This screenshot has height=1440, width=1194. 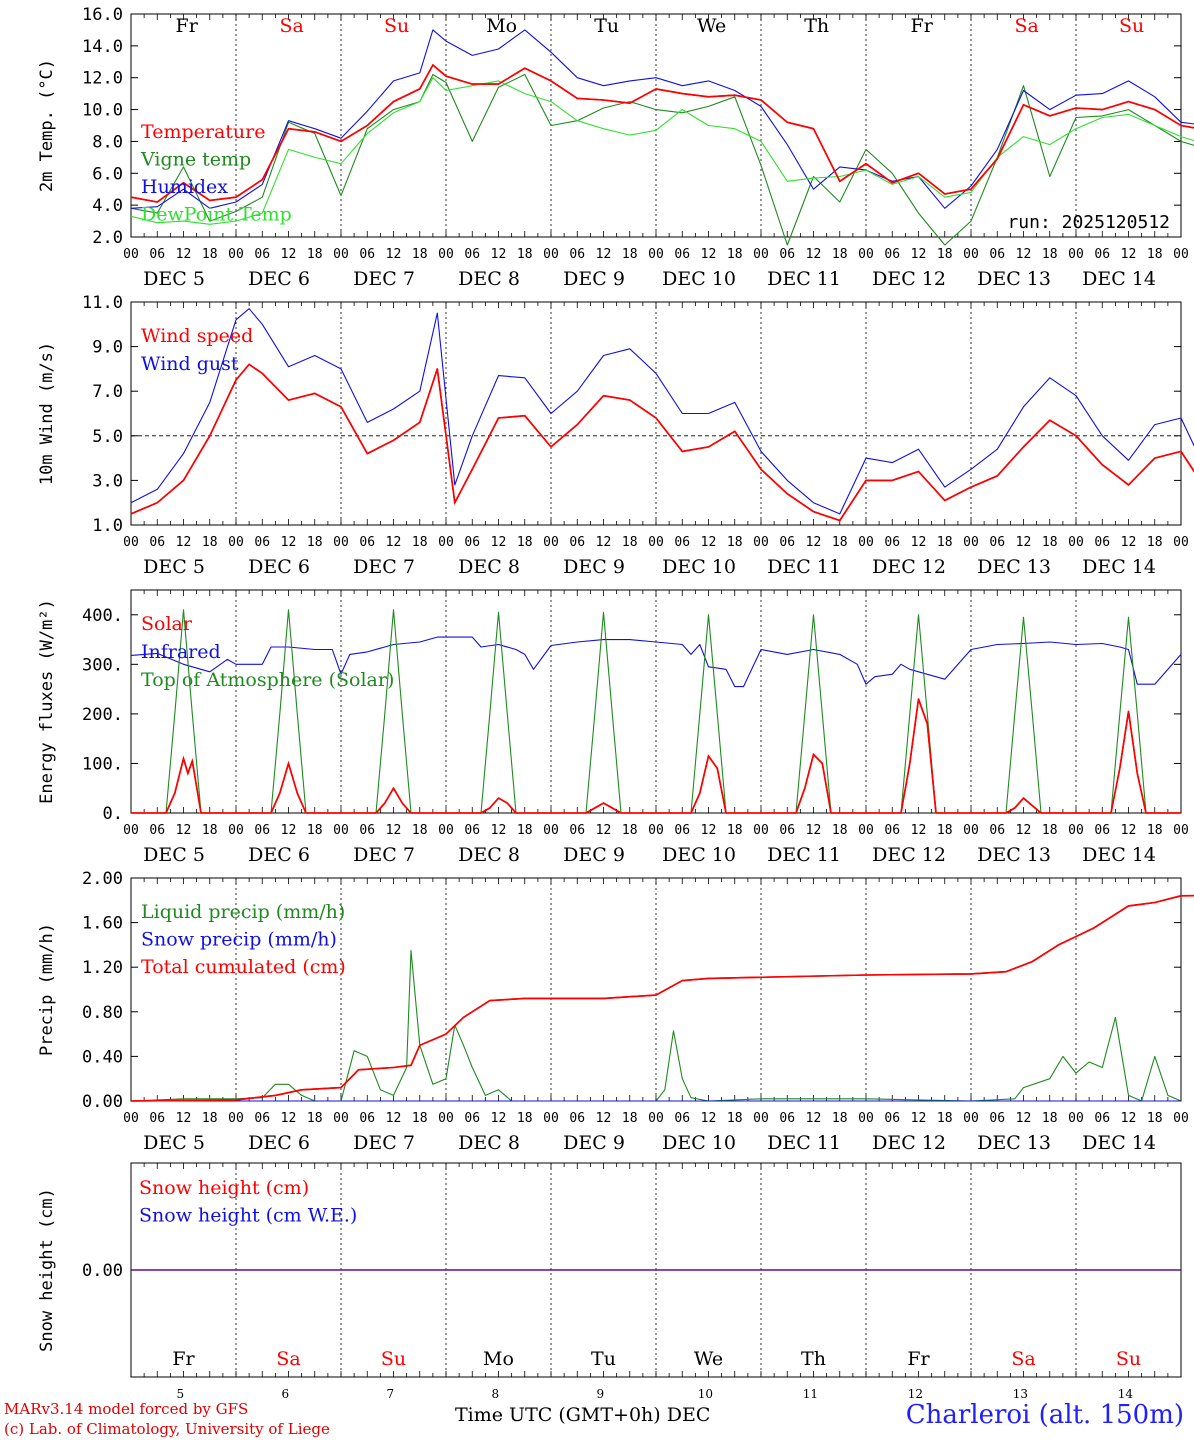 What do you see at coordinates (113, 814) in the screenshot?
I see `y-tick-label: 0.` at bounding box center [113, 814].